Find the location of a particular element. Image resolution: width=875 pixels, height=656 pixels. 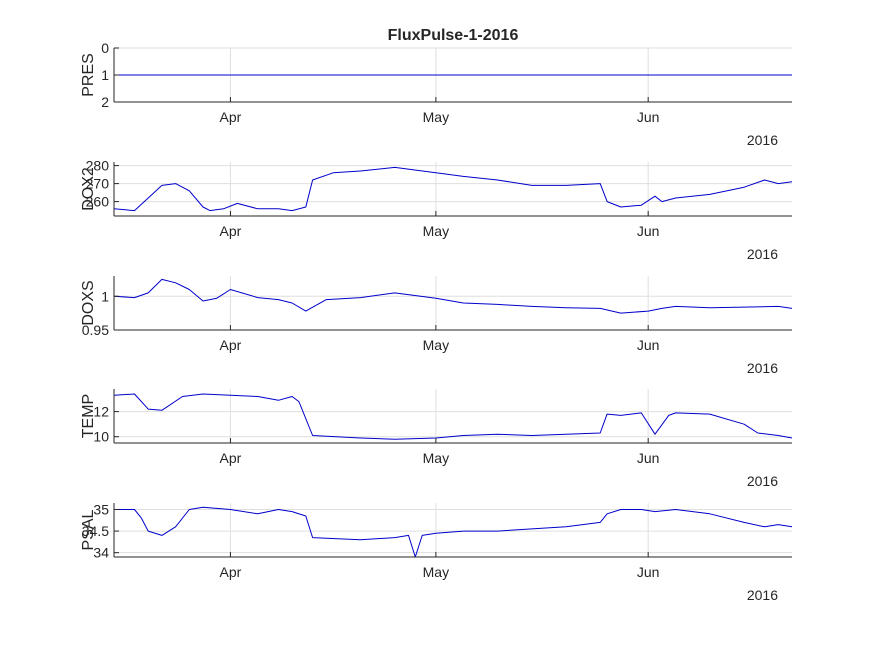

y-tick-label: 12 is located at coordinates (101, 412).